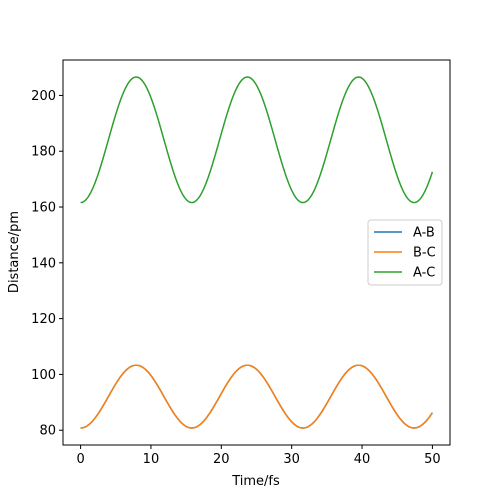  I want to click on y-tick-label: 180, so click(43, 152).